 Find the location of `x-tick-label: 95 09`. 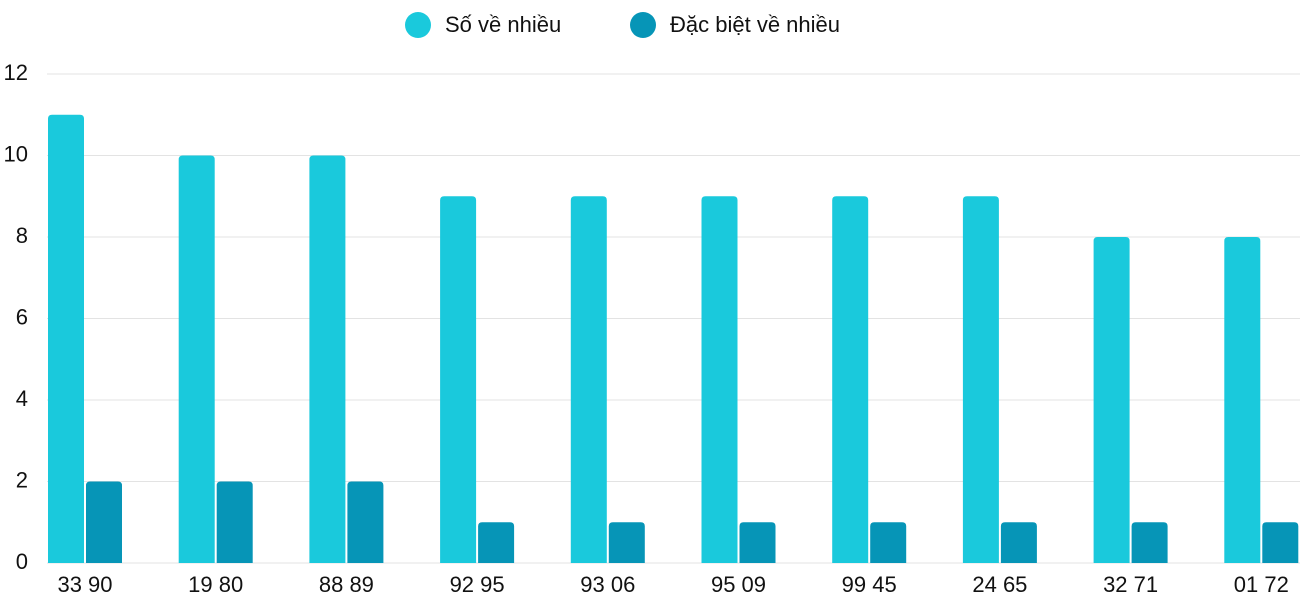

x-tick-label: 95 09 is located at coordinates (738, 584).